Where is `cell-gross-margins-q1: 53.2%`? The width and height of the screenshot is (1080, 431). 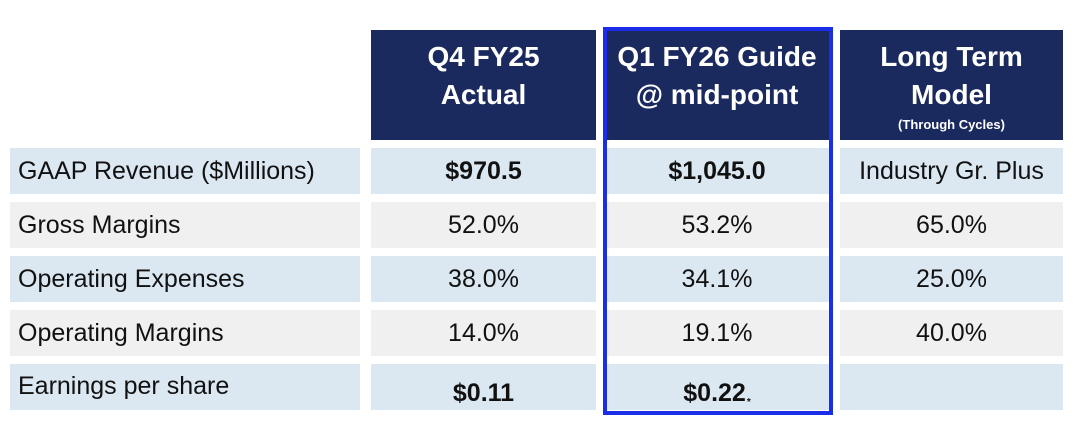
cell-gross-margins-q1: 53.2% is located at coordinates (717, 225).